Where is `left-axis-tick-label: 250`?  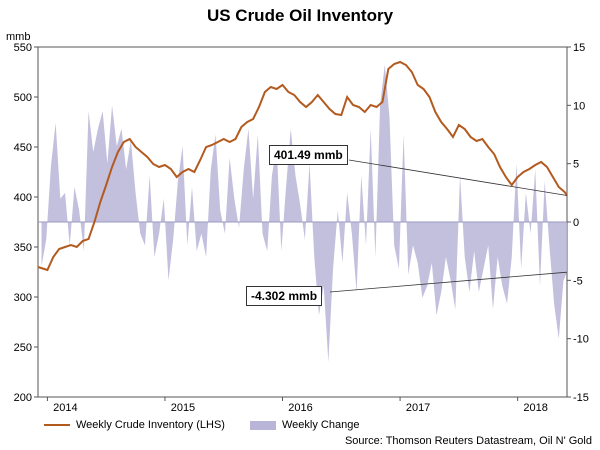
left-axis-tick-label: 250 is located at coordinates (23, 348).